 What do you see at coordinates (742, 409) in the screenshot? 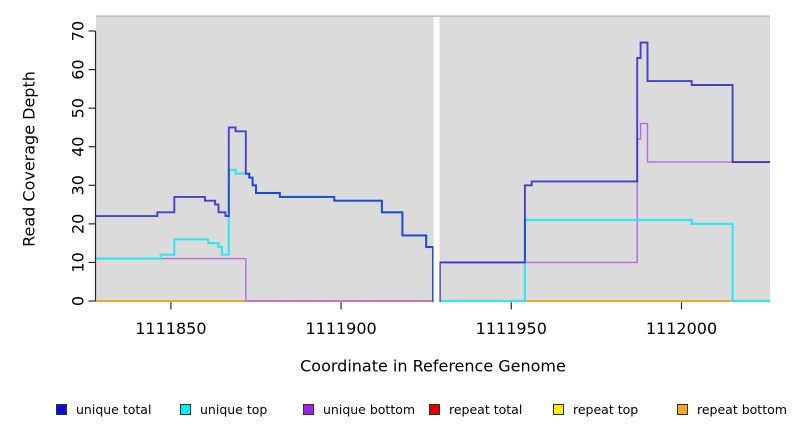
I see `legend-label: repeat bottom` at bounding box center [742, 409].